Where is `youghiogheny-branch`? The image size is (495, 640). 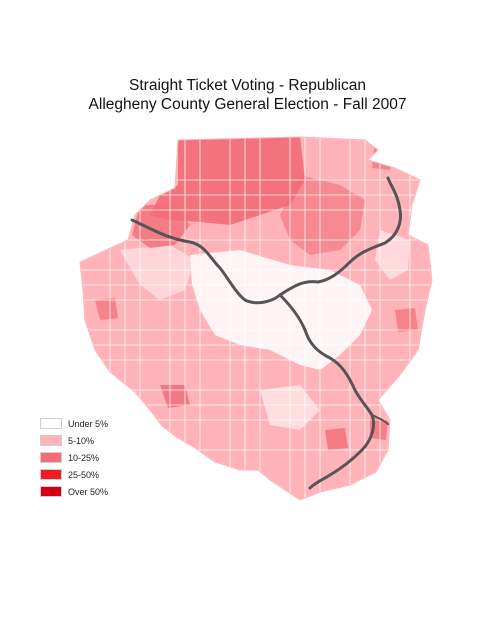
youghiogheny-branch is located at coordinates (380, 419).